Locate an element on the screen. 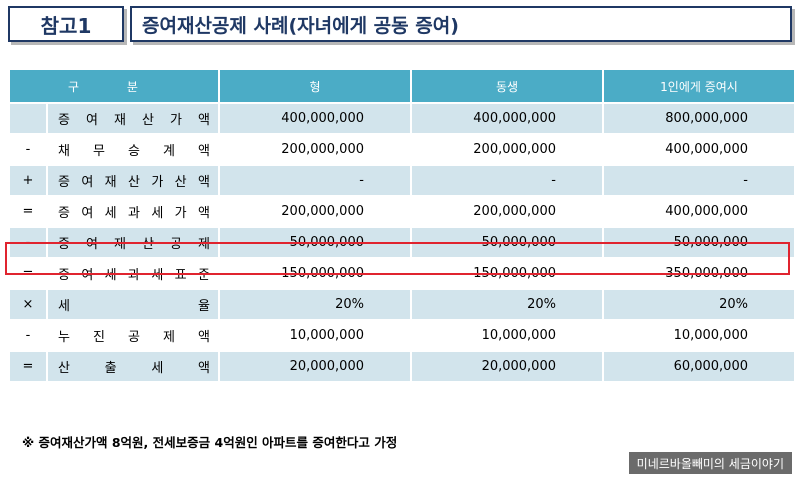  table-row: × 세 율 20% 20% 20% is located at coordinates (402, 304).